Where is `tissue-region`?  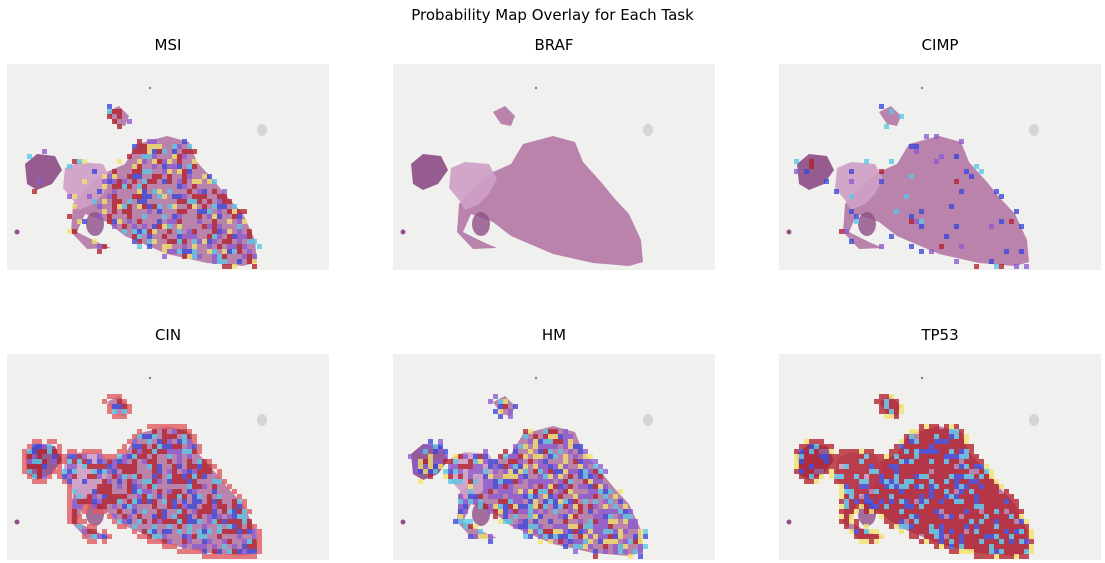 tissue-region is located at coordinates (867, 224).